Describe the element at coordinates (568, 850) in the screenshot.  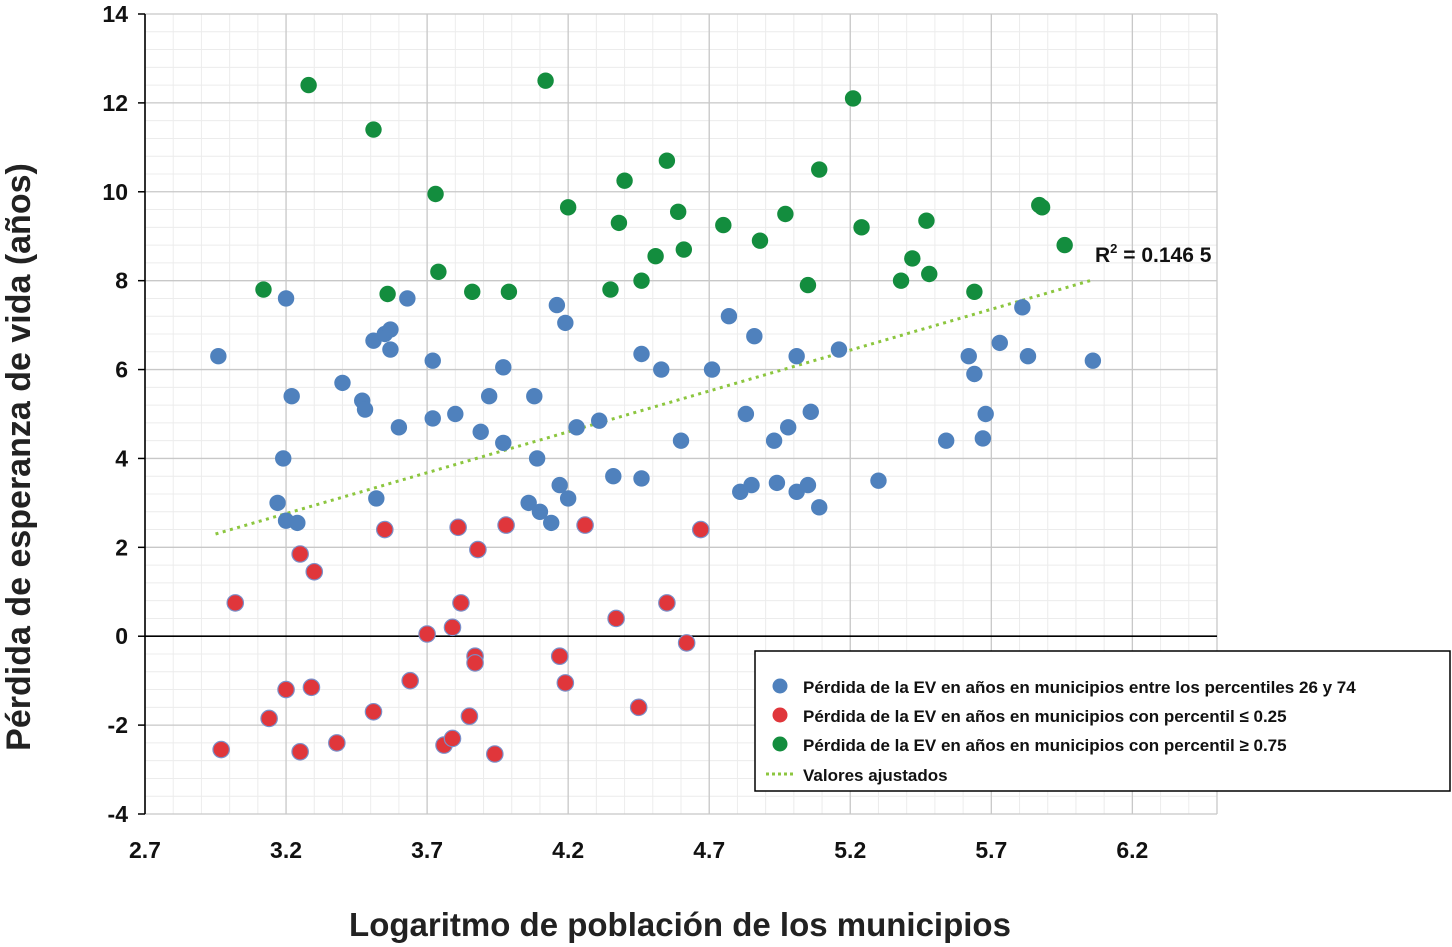
I see `x-tick-label: 4.2` at that location.